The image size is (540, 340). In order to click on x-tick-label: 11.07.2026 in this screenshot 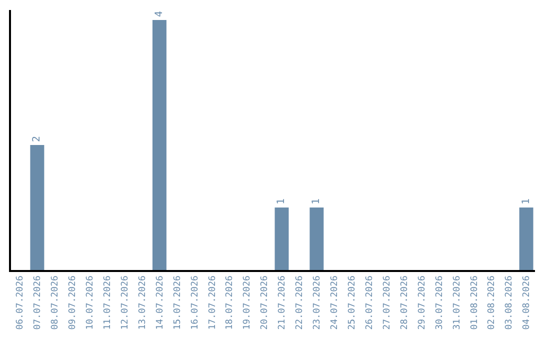, I will do `click(107, 303)`.